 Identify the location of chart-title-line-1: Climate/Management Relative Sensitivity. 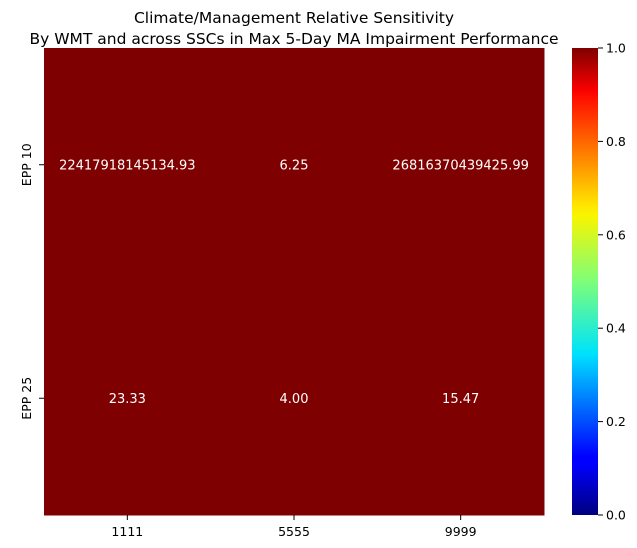
(294, 18).